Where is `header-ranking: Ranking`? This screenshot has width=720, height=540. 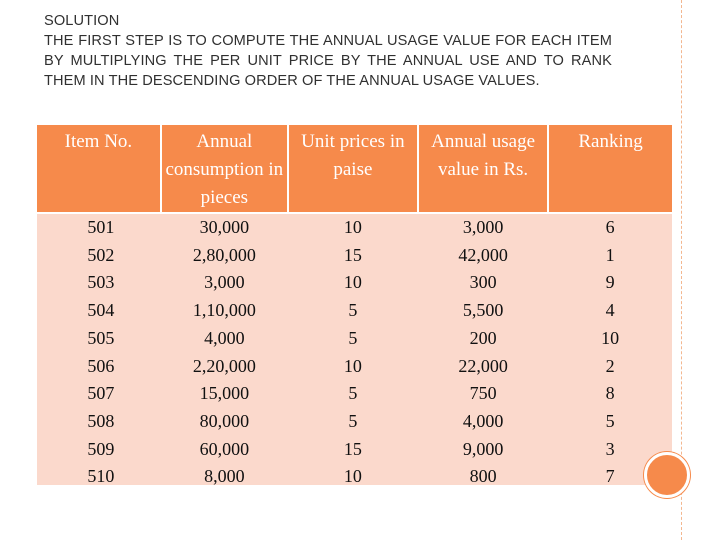 header-ranking: Ranking is located at coordinates (610, 169).